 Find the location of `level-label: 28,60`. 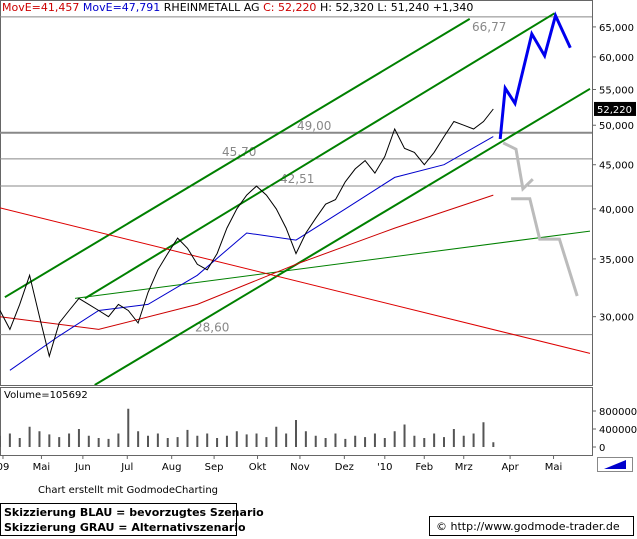

level-label: 28,60 is located at coordinates (212, 328).